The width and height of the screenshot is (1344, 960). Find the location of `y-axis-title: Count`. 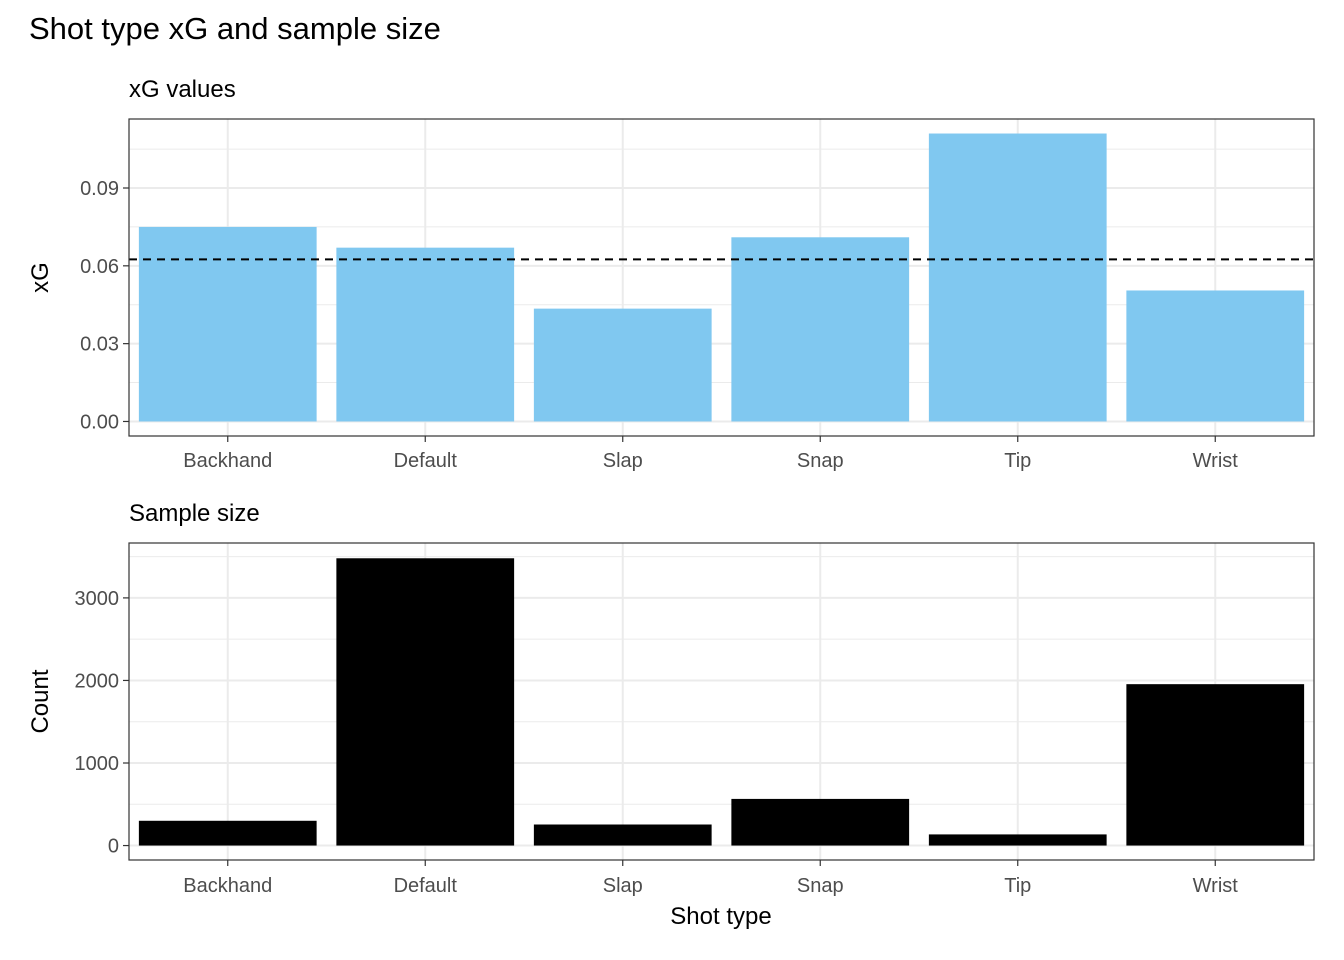

y-axis-title: Count is located at coordinates (40, 701).